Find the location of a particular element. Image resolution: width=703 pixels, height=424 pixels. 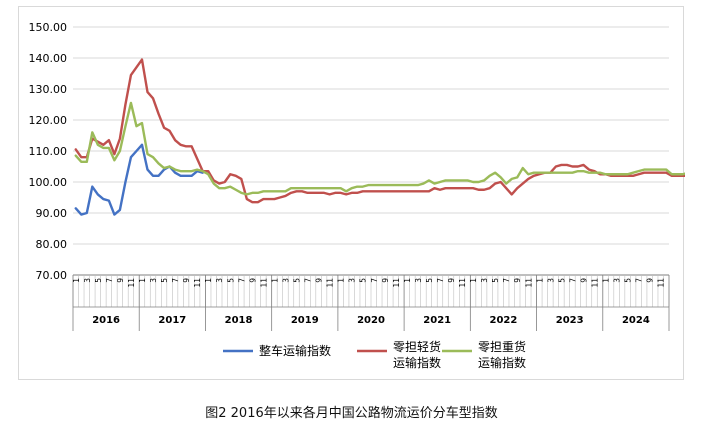

x-tick-year-label: 2020 is located at coordinates (371, 320).